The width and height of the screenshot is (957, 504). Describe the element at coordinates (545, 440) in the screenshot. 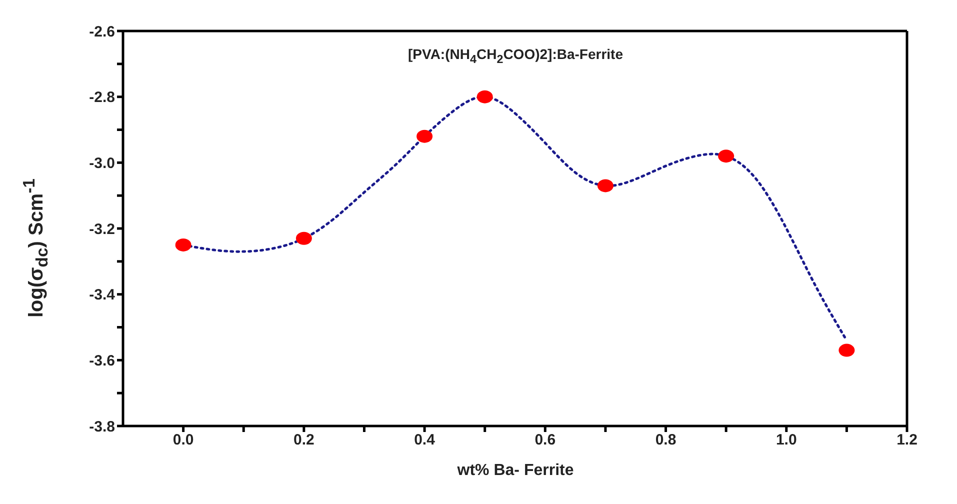

I see `x-tick-label: 0.6` at that location.